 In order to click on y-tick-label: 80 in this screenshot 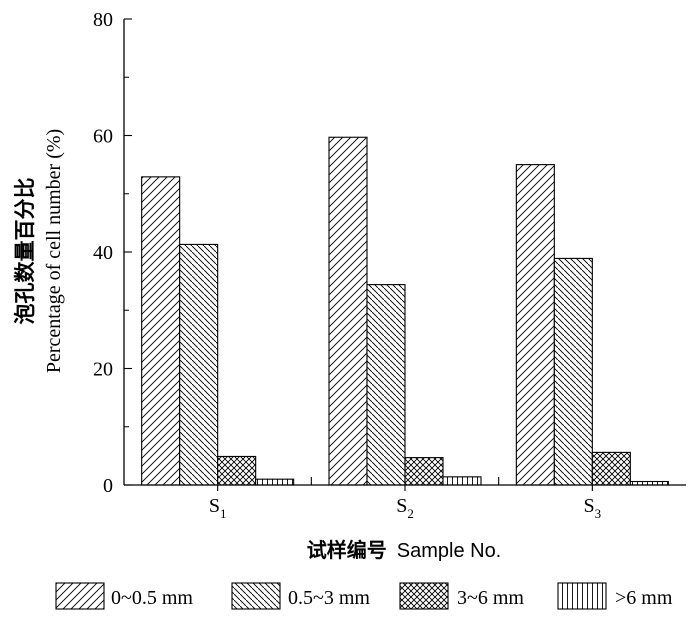, I will do `click(103, 20)`.